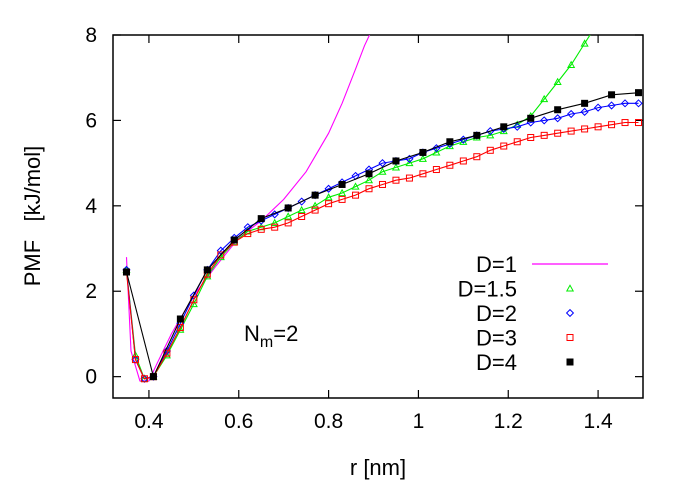  I want to click on y-tick-label: 4, so click(91, 206).